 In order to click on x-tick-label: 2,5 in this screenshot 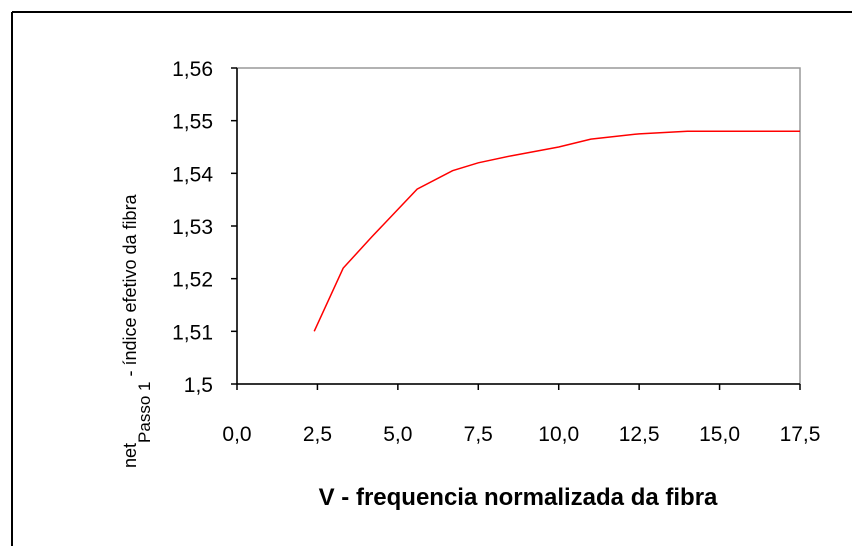, I will do `click(317, 434)`.